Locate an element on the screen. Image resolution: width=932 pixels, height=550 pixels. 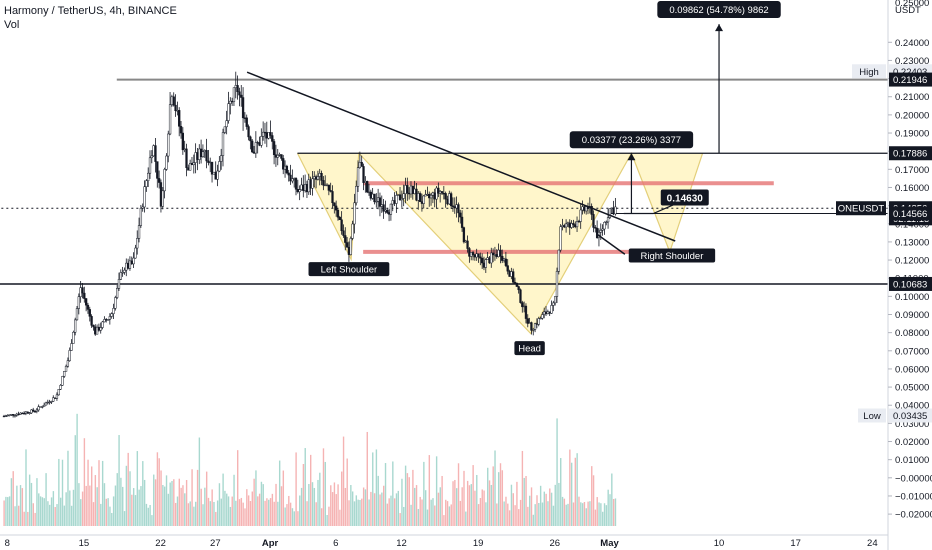
level-label: Low is located at coordinates (872, 416).